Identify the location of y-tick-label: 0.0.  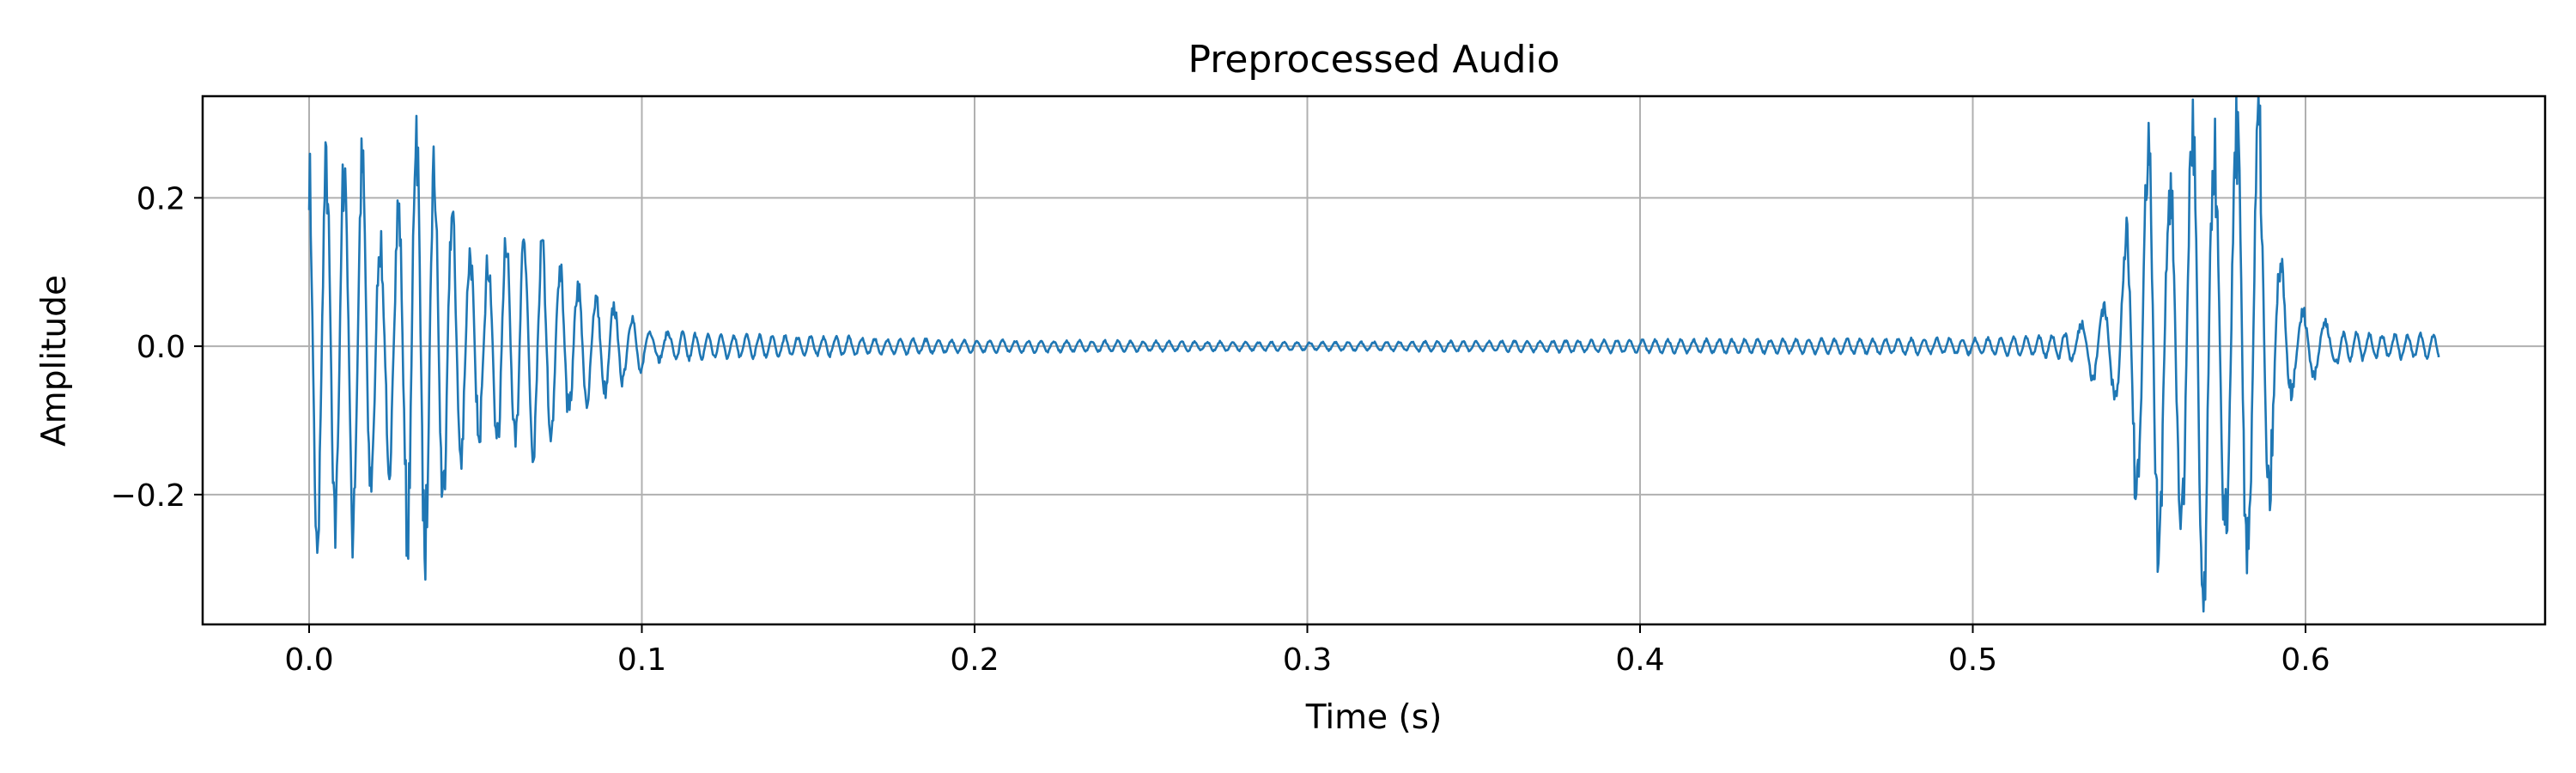
(161, 347).